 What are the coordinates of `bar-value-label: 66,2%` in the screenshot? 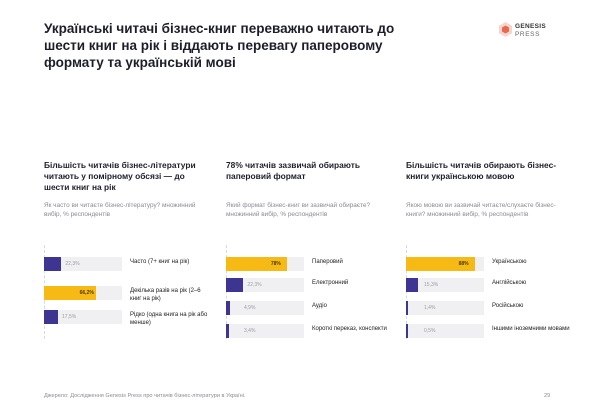 It's located at (86, 292).